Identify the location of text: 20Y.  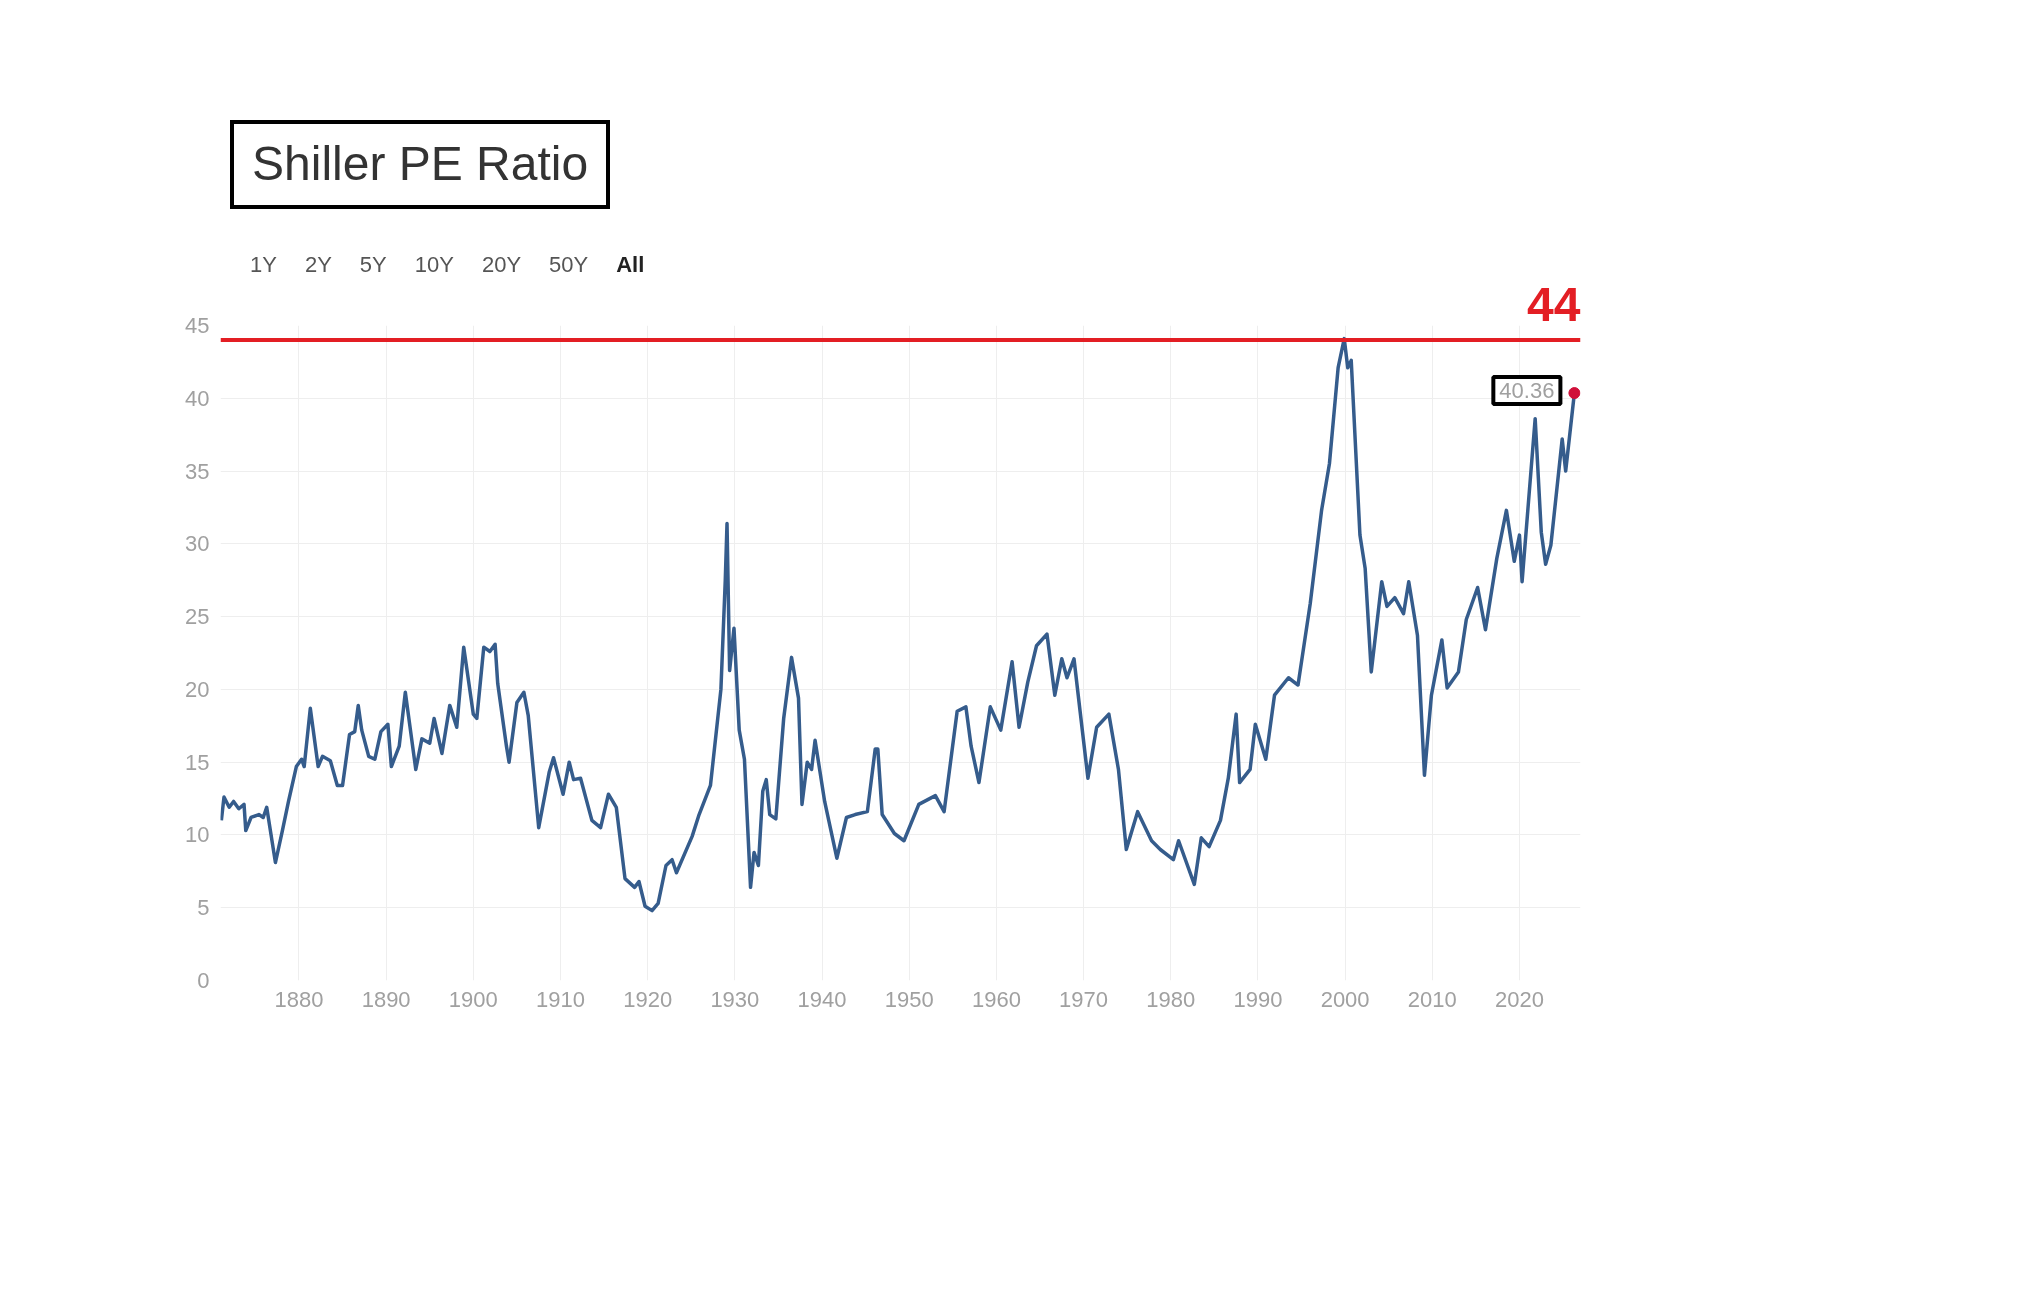
(501, 264).